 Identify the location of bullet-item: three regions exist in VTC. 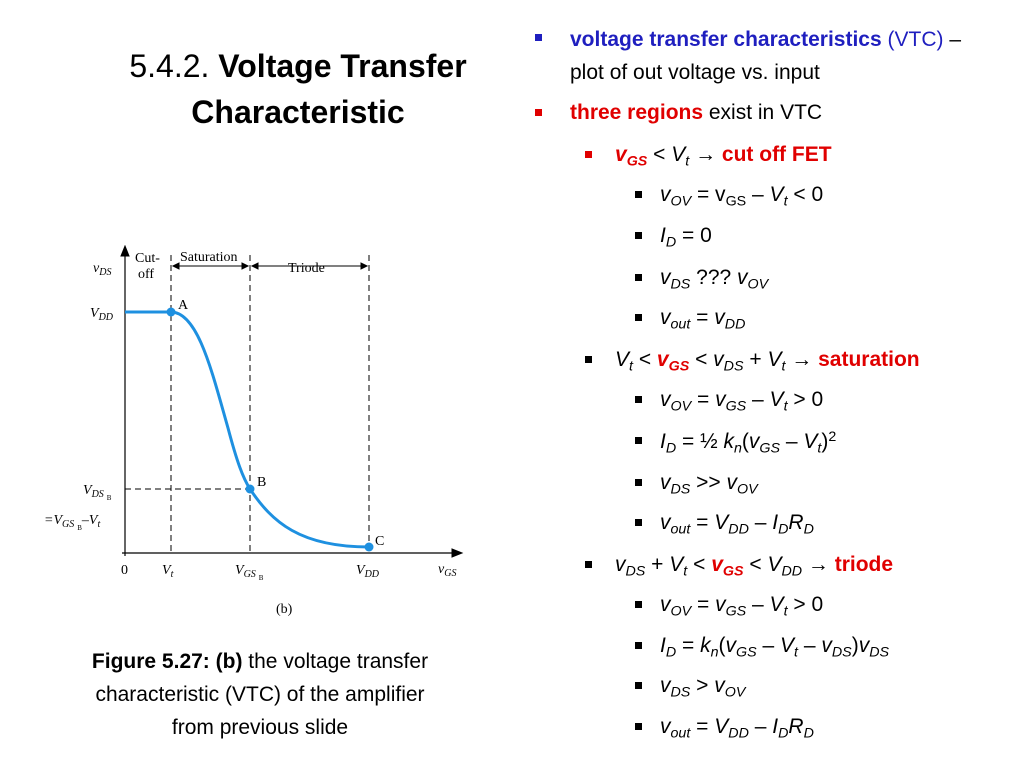
(696, 113).